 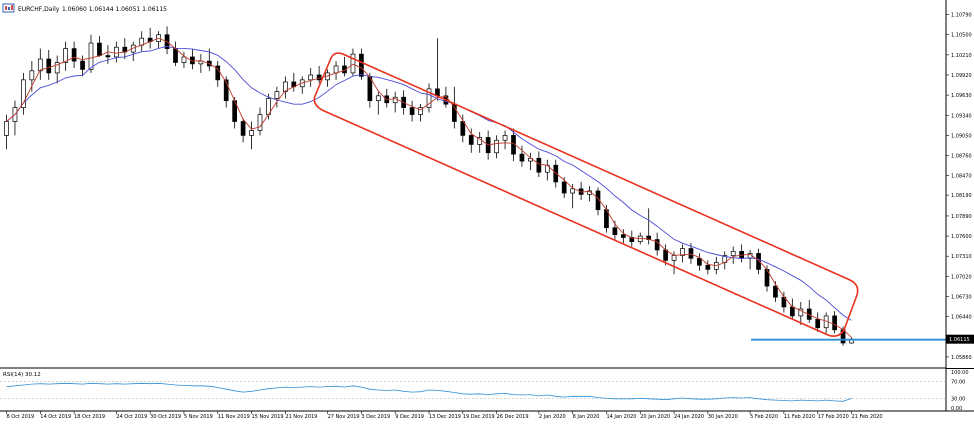 What do you see at coordinates (198, 417) in the screenshot?
I see `time-axis-label: 5 Nov 2019` at bounding box center [198, 417].